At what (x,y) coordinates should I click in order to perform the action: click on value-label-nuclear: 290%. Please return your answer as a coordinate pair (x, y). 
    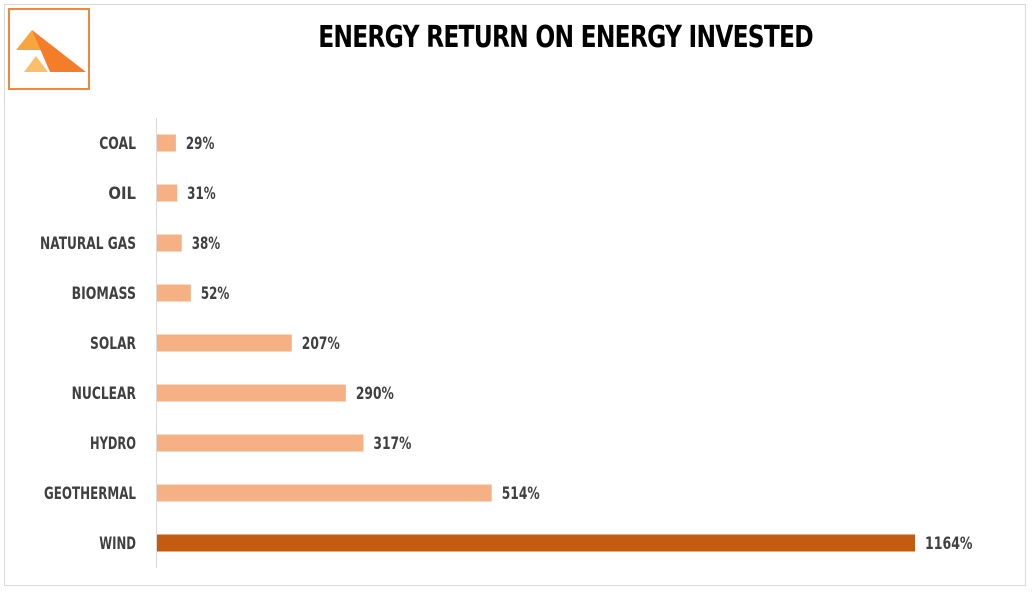
    Looking at the image, I should click on (375, 394).